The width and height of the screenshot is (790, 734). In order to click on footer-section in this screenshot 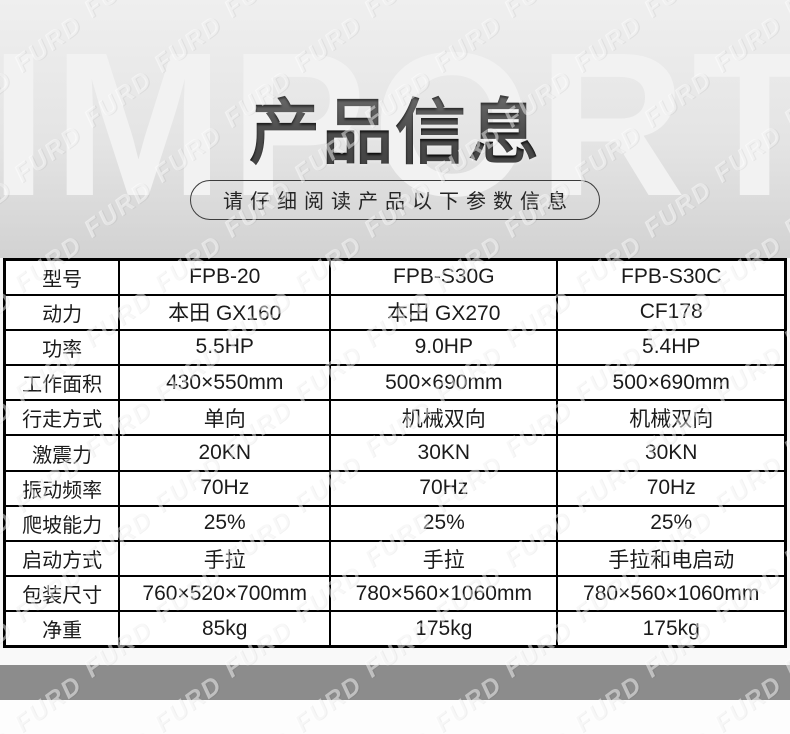, I will do `click(395, 691)`.